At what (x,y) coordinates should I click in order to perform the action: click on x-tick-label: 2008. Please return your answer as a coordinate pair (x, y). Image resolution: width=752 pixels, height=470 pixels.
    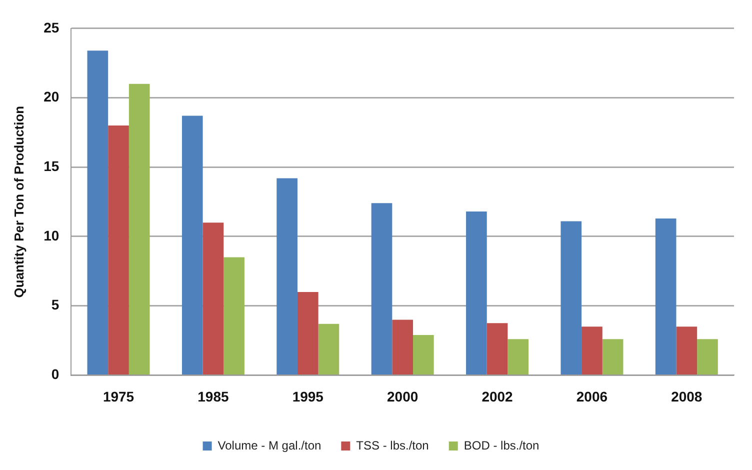
    Looking at the image, I should click on (686, 396).